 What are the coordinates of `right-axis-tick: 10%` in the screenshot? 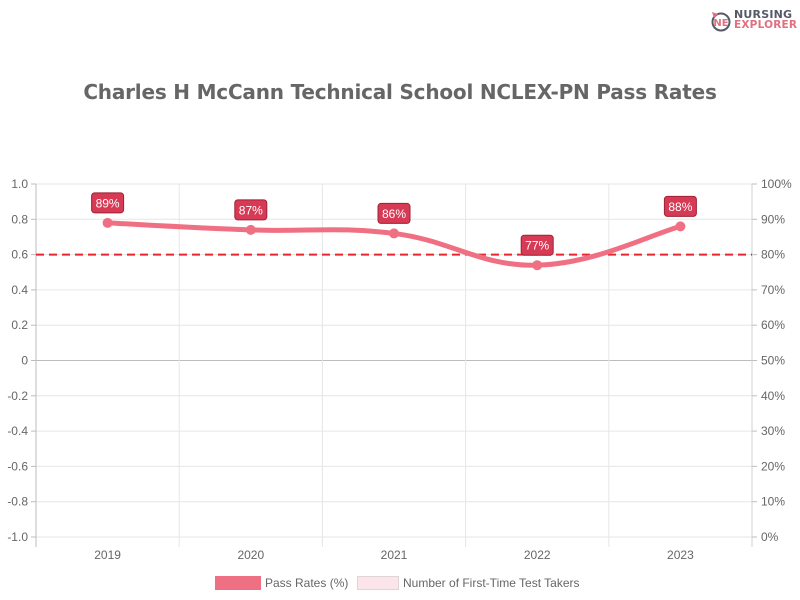 It's located at (773, 502).